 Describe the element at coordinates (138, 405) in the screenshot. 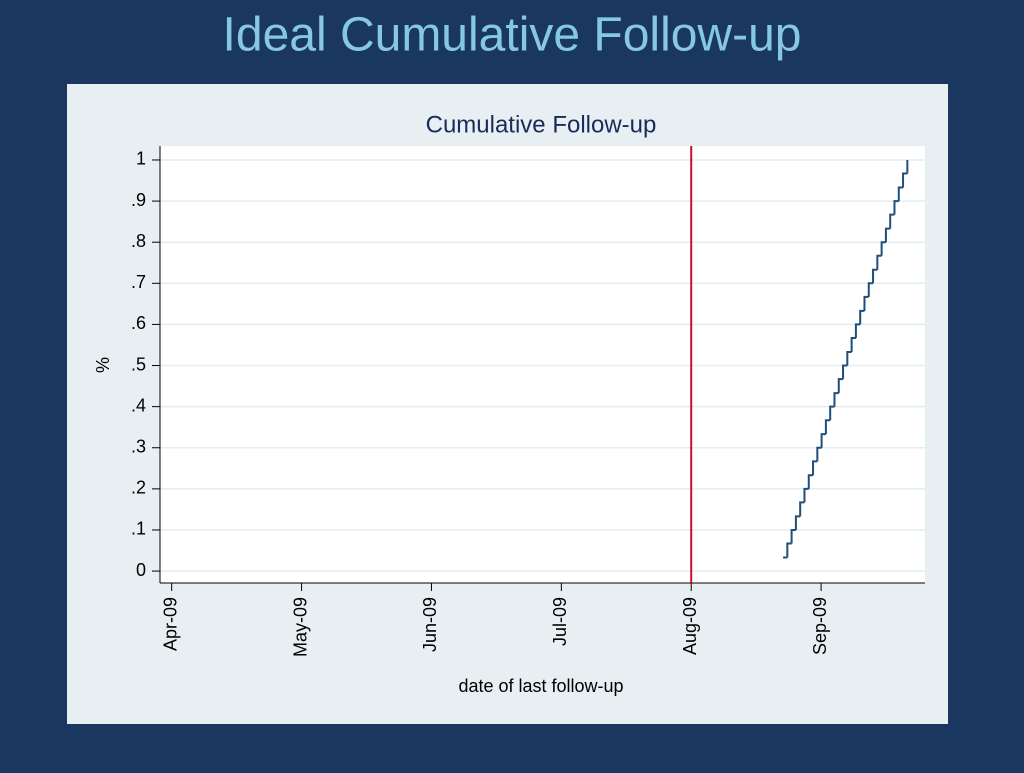

I see `y-tick-label: .4` at that location.